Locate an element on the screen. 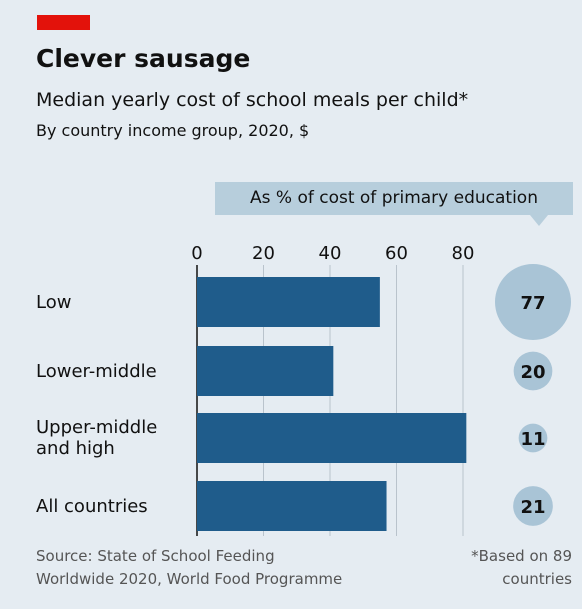  x-tick-label: 0 is located at coordinates (196, 253).